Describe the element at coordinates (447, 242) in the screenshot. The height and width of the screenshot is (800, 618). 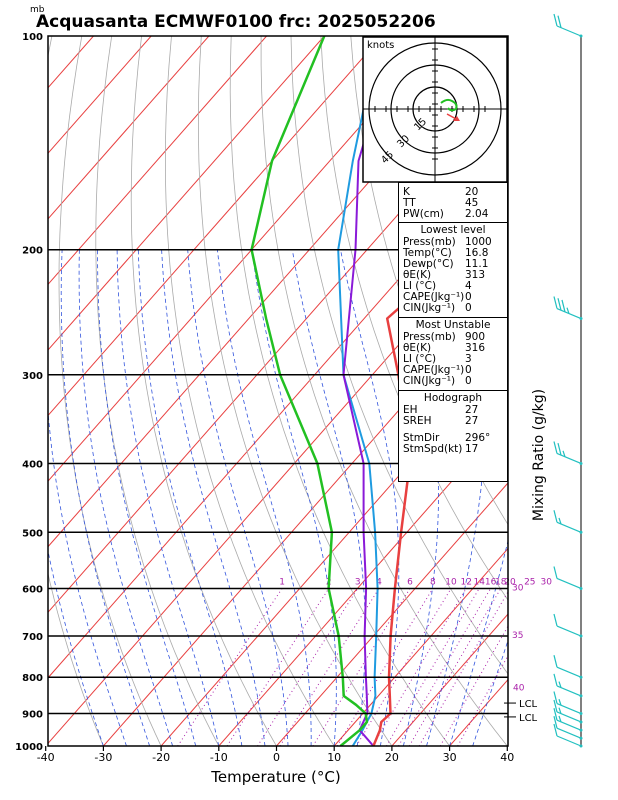
I see `lowest-press: Press(mb) 1000` at that location.